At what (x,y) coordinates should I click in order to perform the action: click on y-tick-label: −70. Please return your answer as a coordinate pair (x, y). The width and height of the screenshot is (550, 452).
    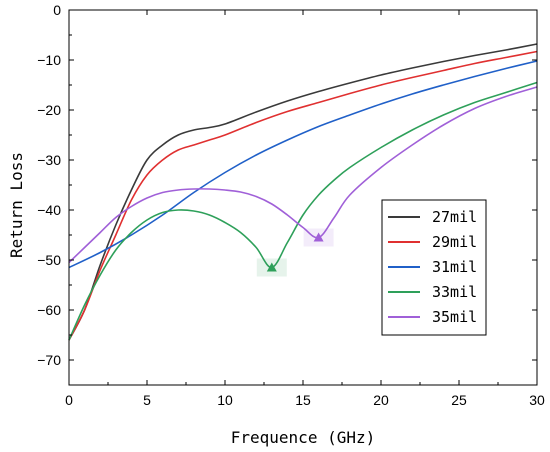
    Looking at the image, I should click on (49, 360).